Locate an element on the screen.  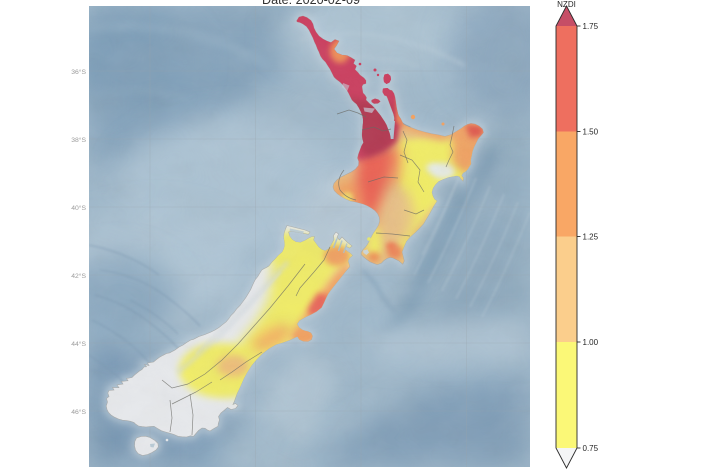
svg-text: 1.50 is located at coordinates (591, 131).